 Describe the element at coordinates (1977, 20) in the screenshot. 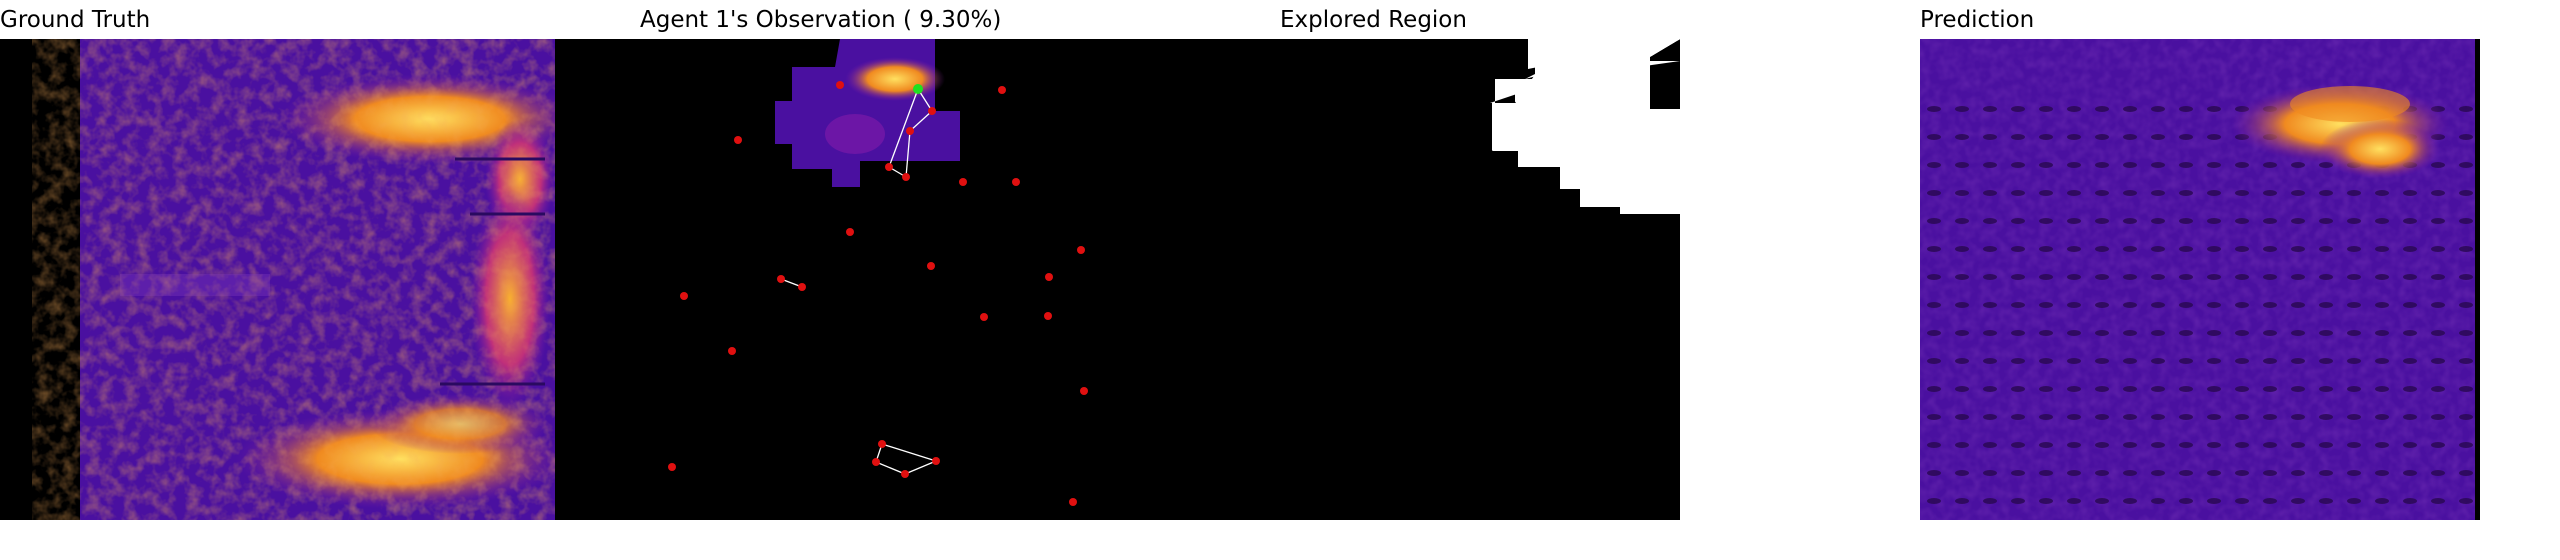

I see `prediction-title: Prediction` at that location.